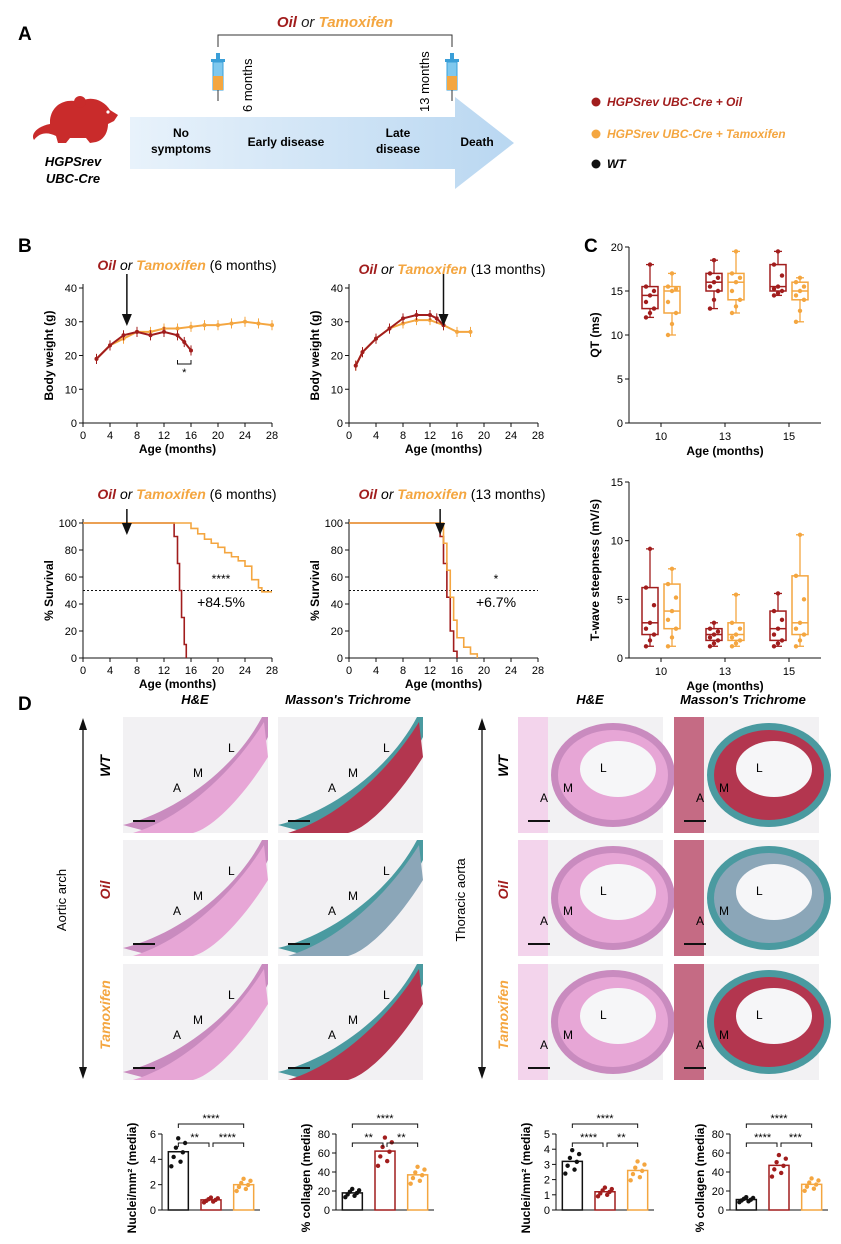 Image resolution: width=841 pixels, height=1244 pixels. Describe the element at coordinates (718, 1192) in the screenshot. I see `y-tick-label: 20` at that location.